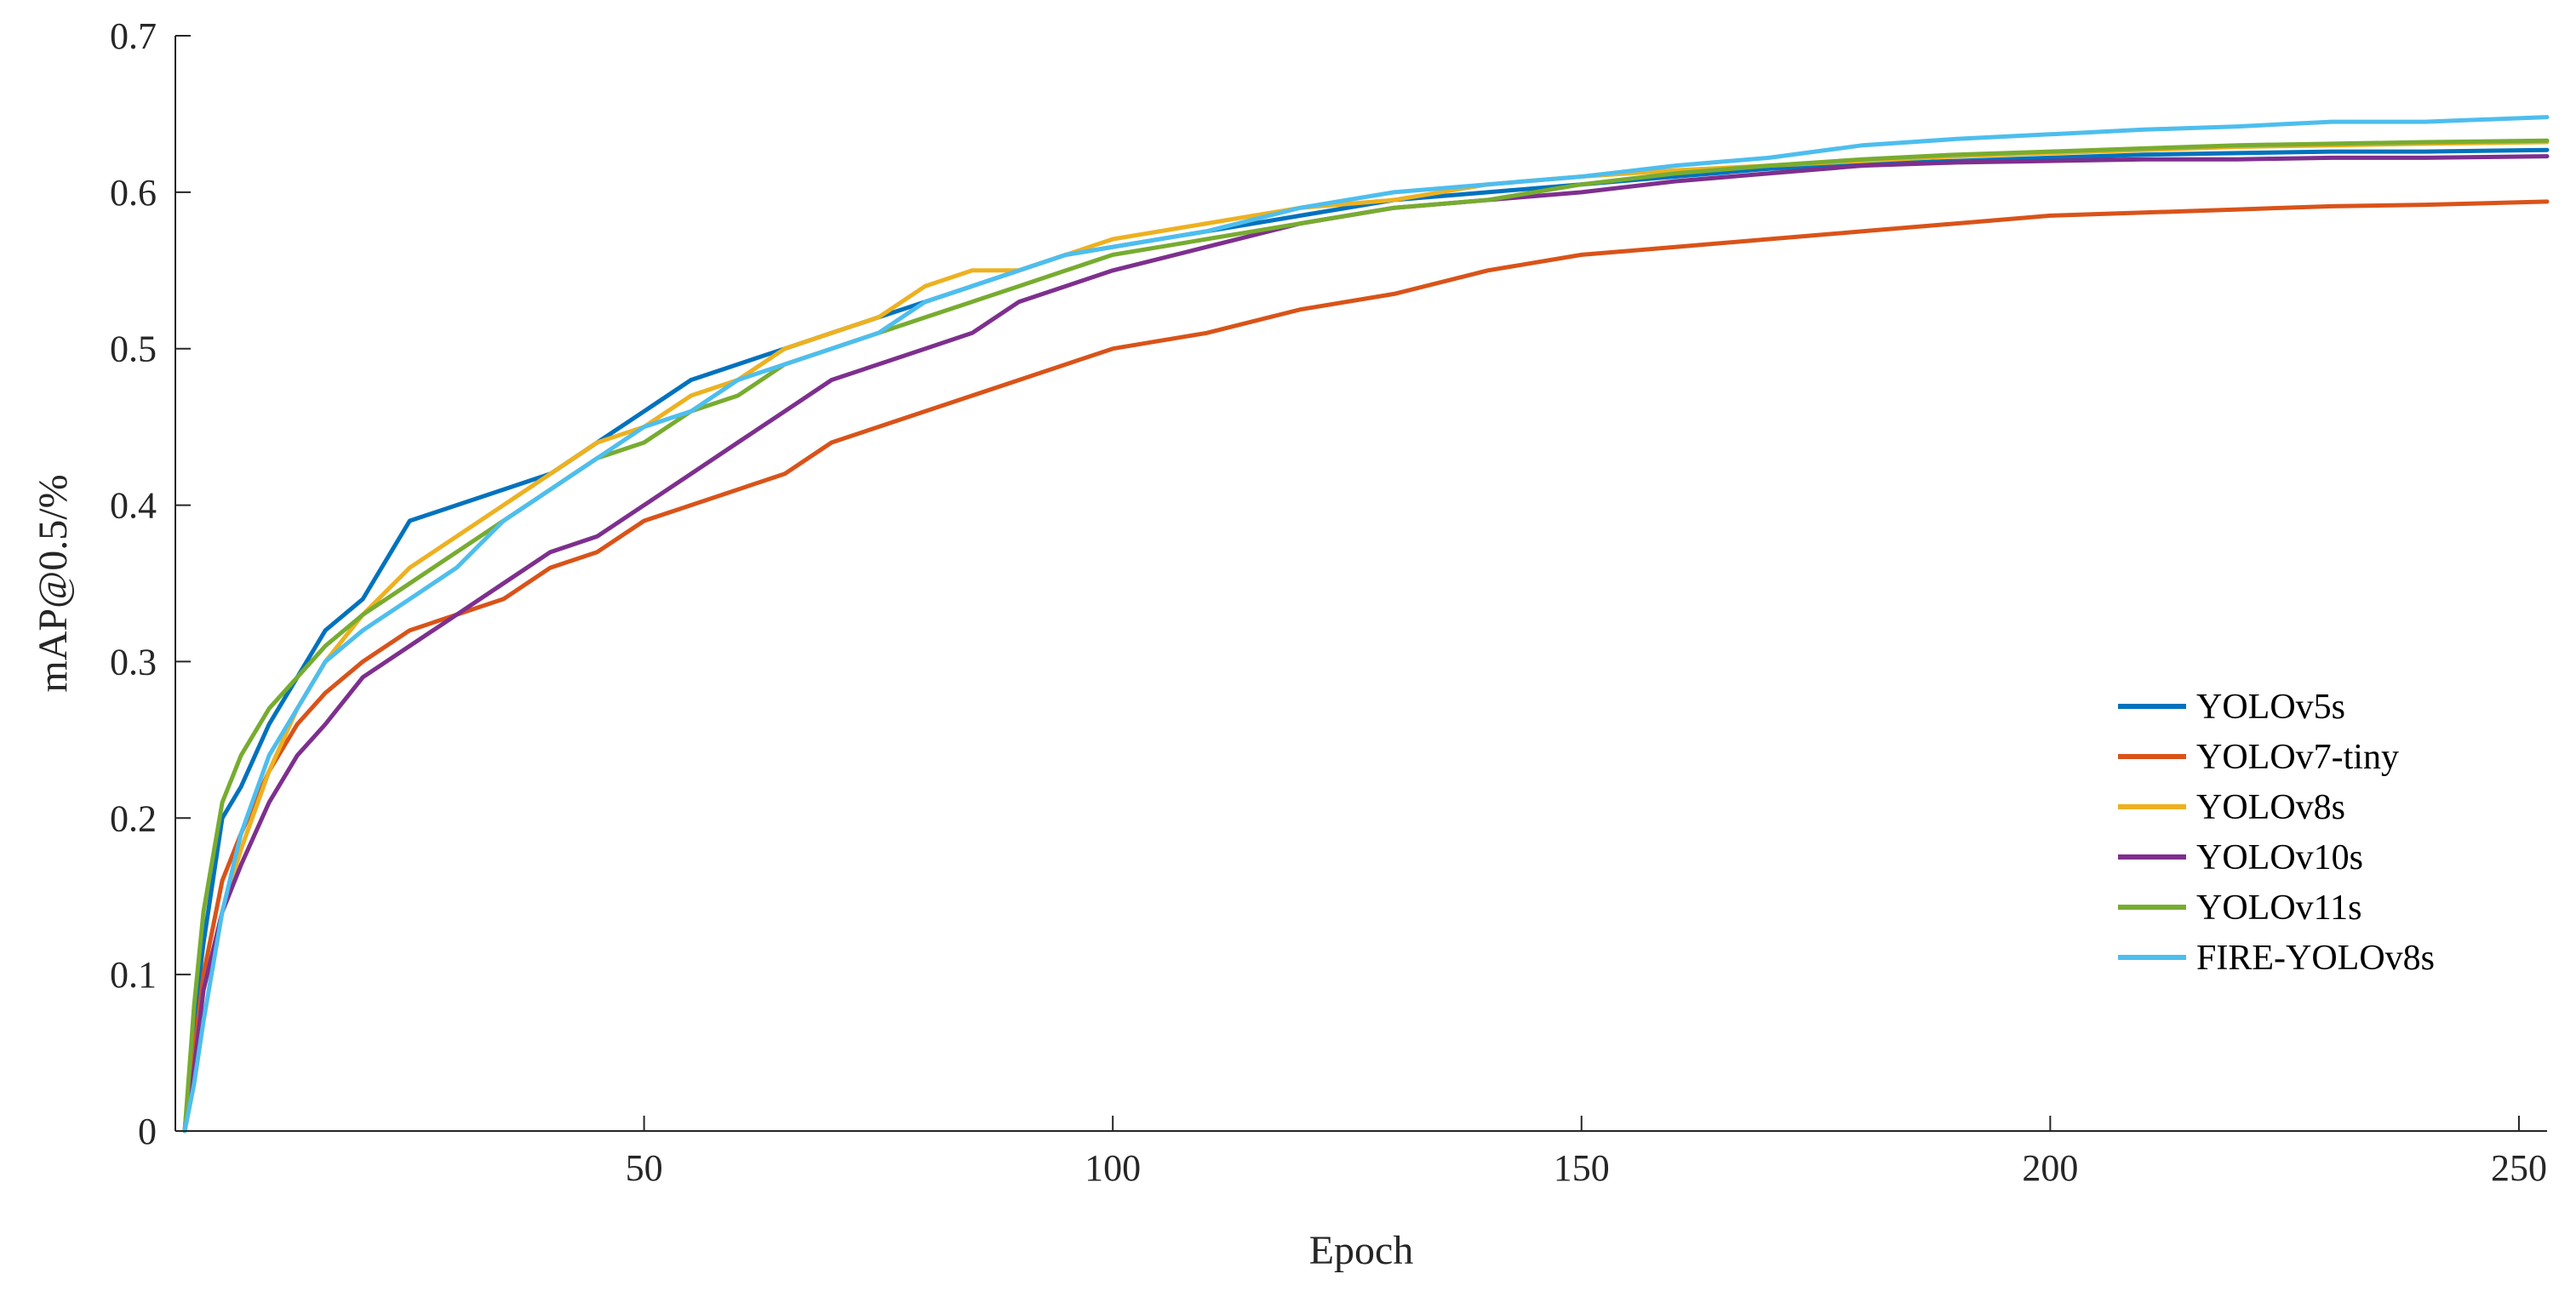 Image resolution: width=2576 pixels, height=1291 pixels. What do you see at coordinates (54, 583) in the screenshot?
I see `y-axis-title: mAP@0.5/%` at bounding box center [54, 583].